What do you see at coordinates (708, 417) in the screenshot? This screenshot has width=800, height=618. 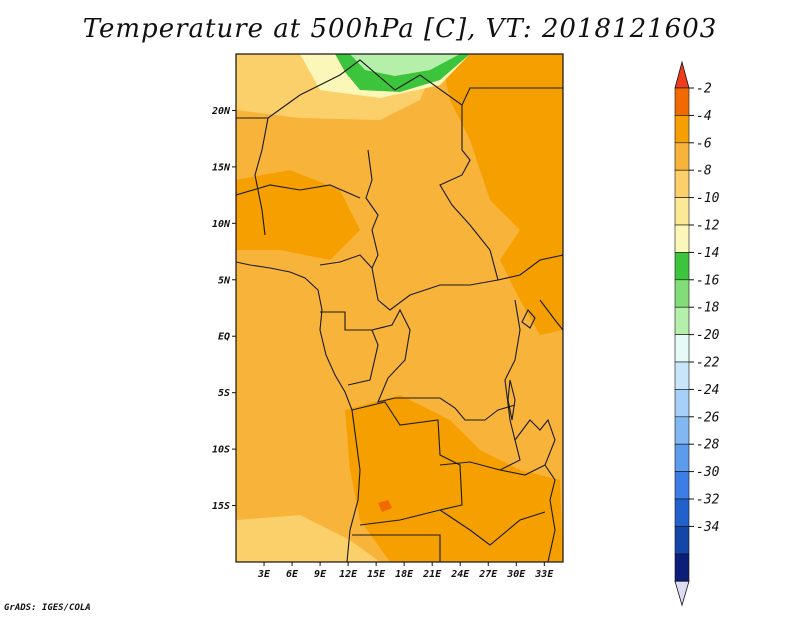 I see `colorbar-label: -26` at bounding box center [708, 417].